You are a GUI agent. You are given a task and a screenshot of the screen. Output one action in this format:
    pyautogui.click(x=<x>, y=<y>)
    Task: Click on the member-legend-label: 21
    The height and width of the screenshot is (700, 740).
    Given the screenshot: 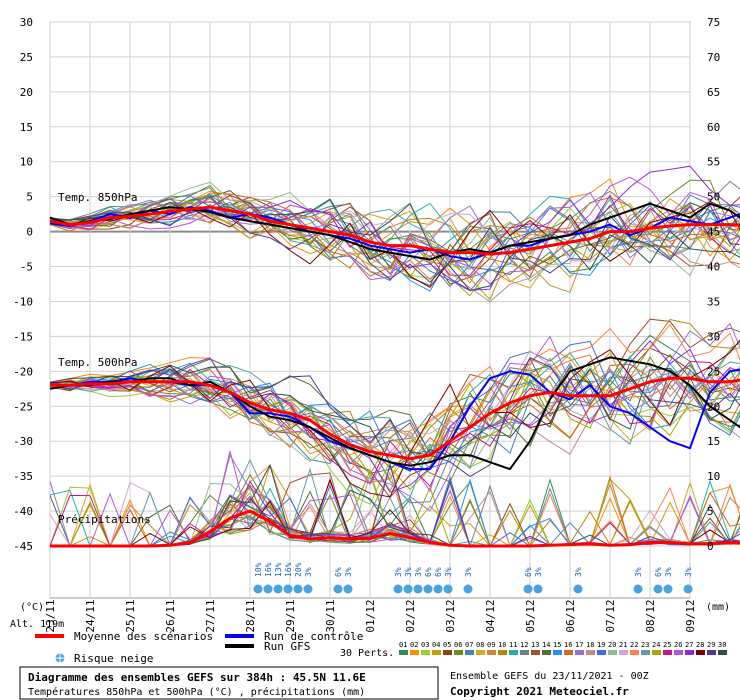 What is the action you would take?
    pyautogui.click(x=623, y=645)
    